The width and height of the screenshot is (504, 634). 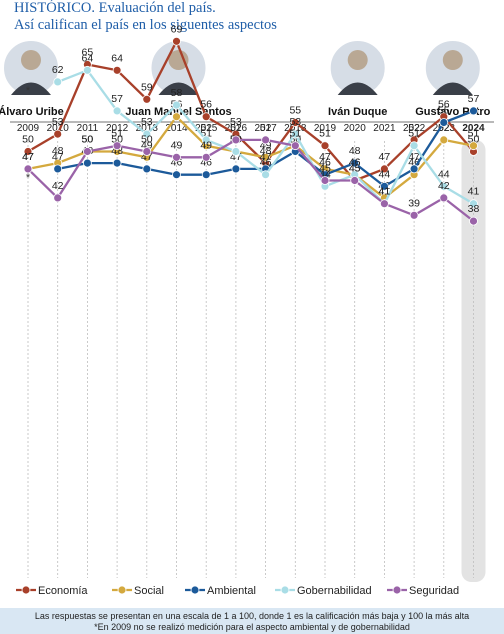 What do you see at coordinates (58, 70) in the screenshot?
I see `data-label: 62` at bounding box center [58, 70].